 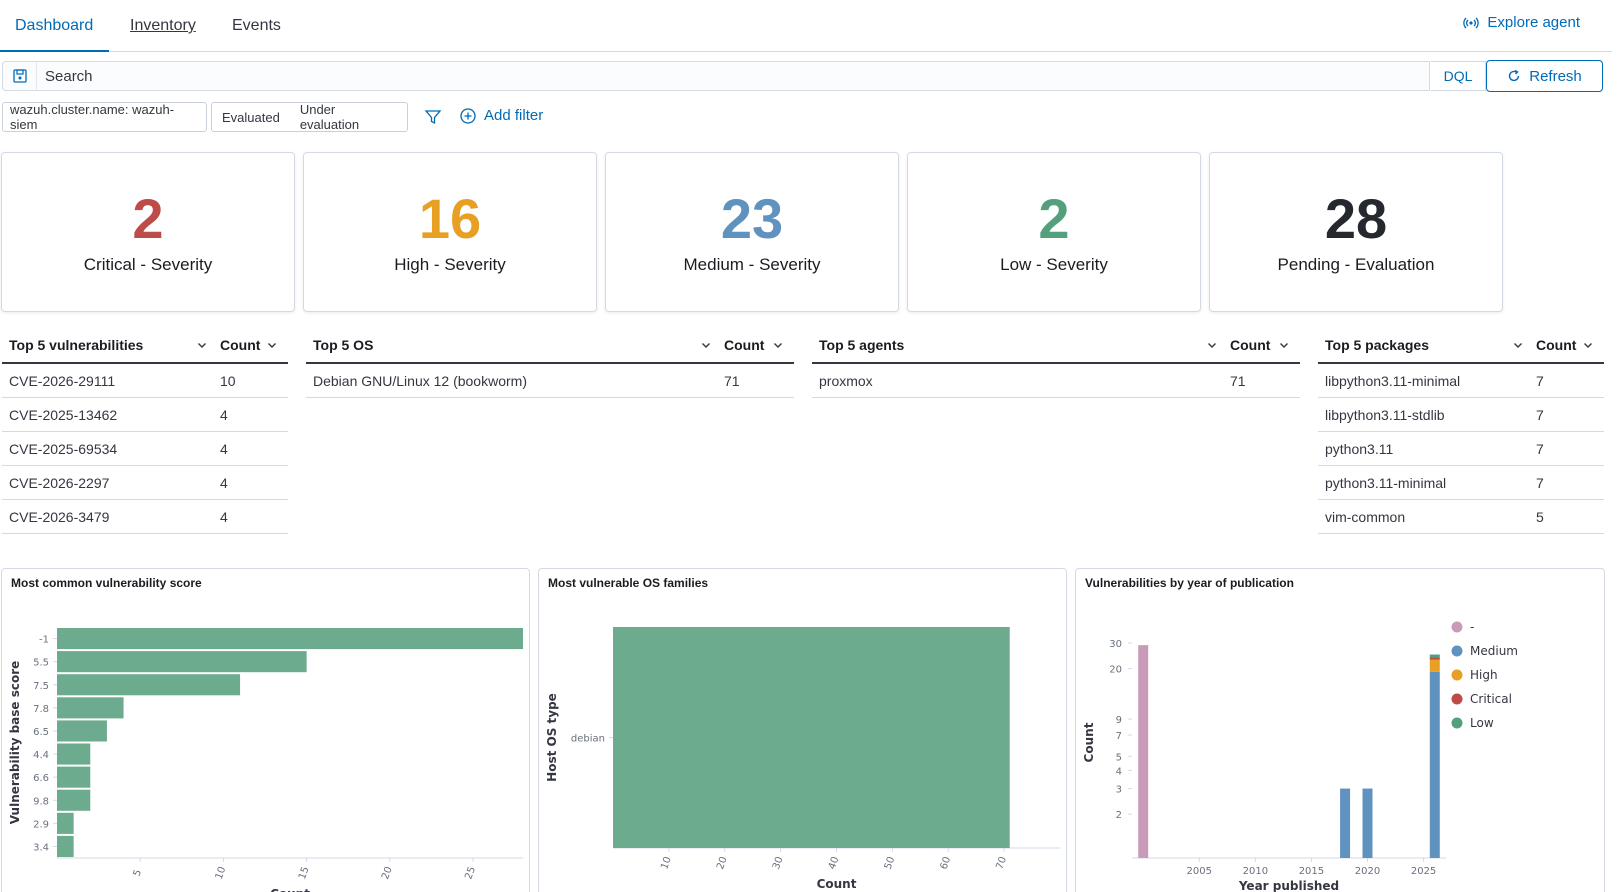 What do you see at coordinates (329, 117) in the screenshot?
I see `under-evaluation-option: Under evaluation` at bounding box center [329, 117].